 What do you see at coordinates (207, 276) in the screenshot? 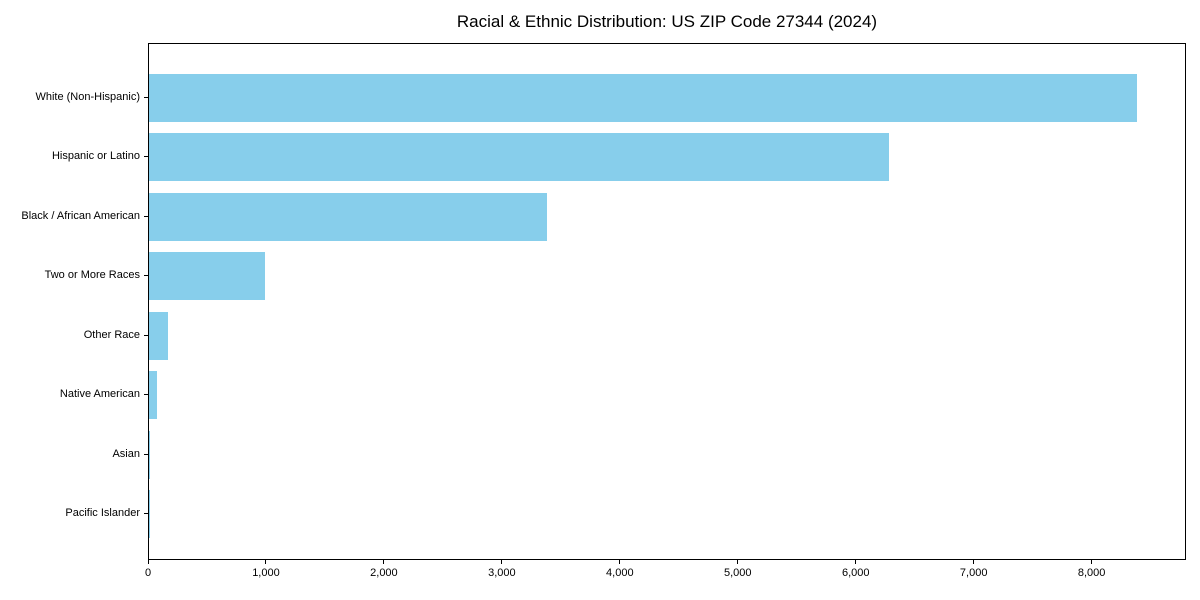
I see `bar-two-or-more-races` at bounding box center [207, 276].